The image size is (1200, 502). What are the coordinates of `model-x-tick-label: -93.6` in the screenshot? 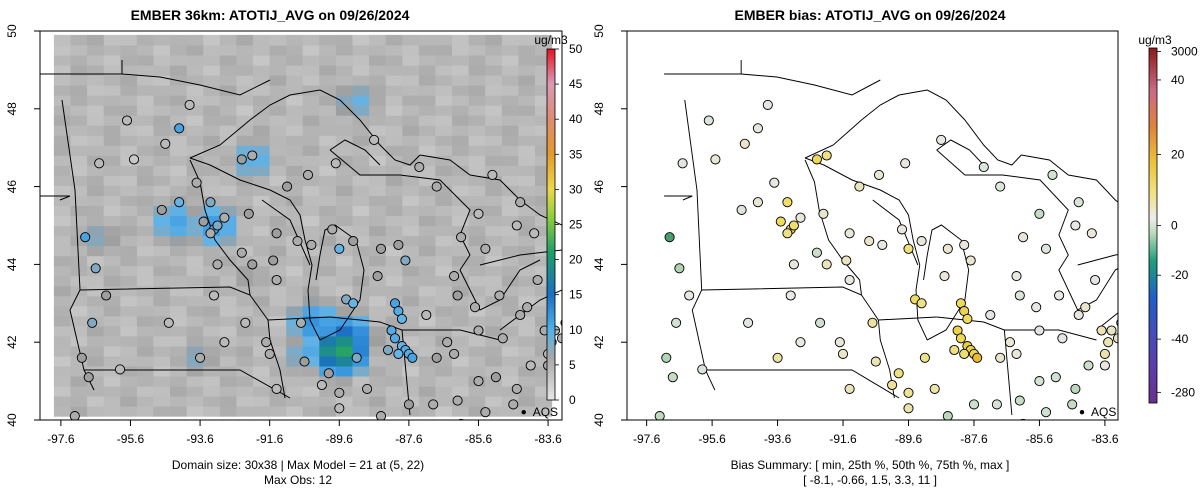 It's located at (200, 439).